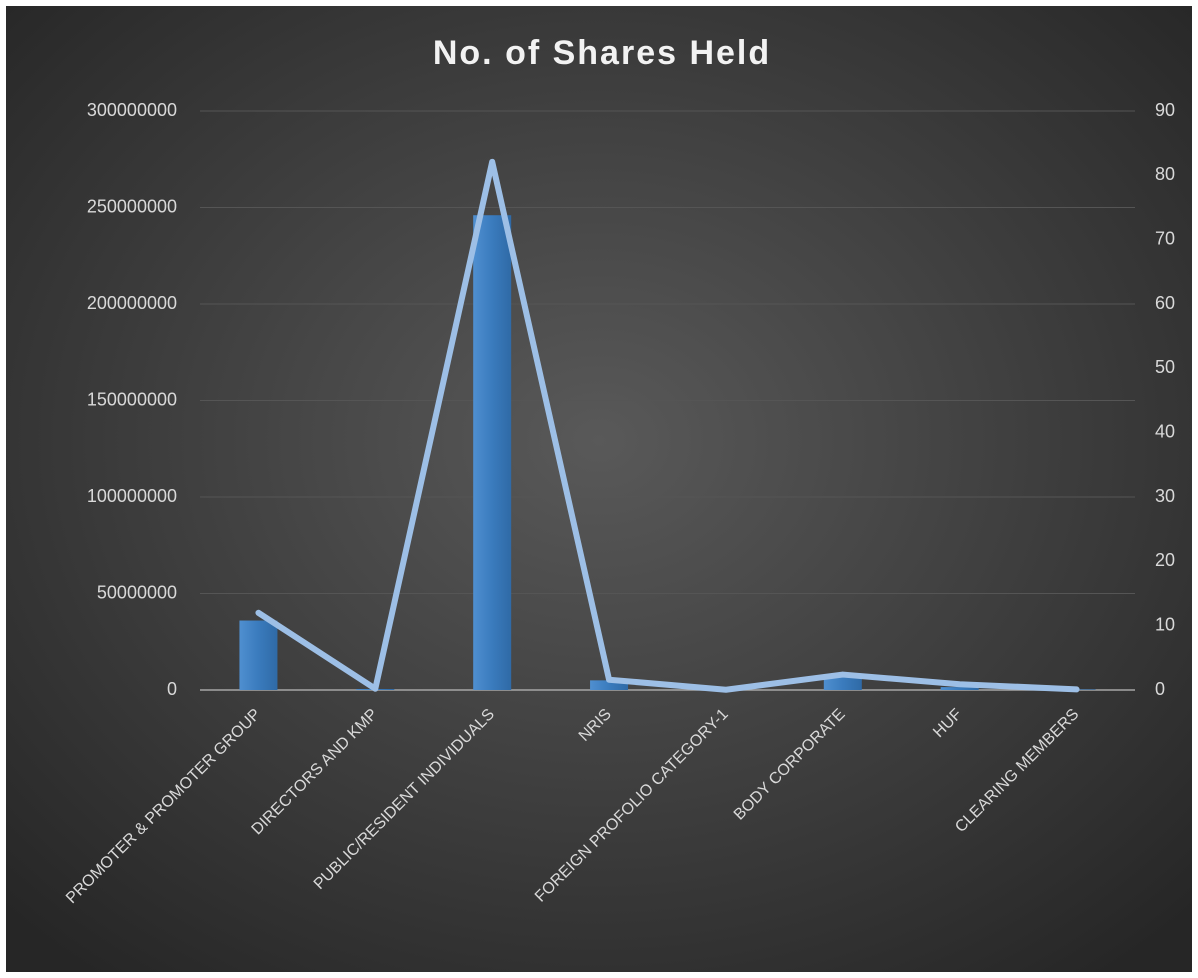  I want to click on y-tick-label: 300000000, so click(132, 110).